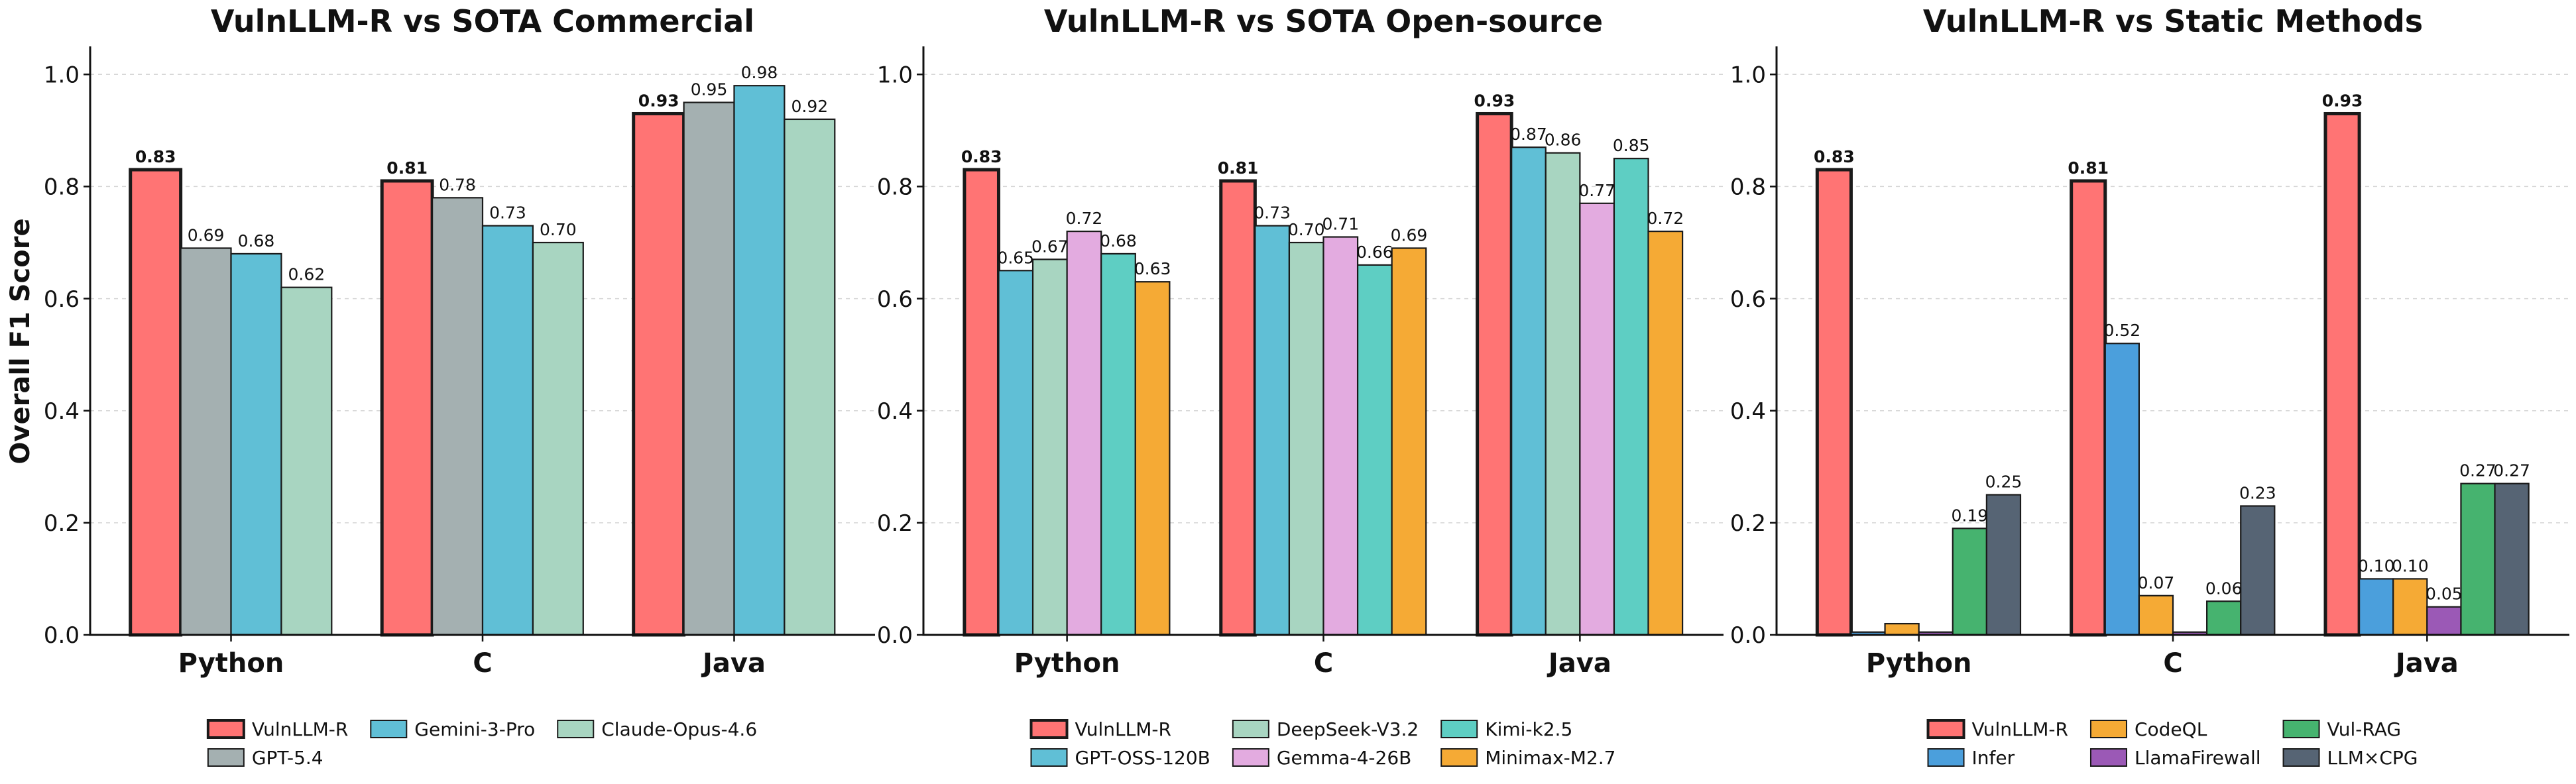  What do you see at coordinates (810, 107) in the screenshot?
I see `bar-label-claude-opus-4-6-java: 0.92` at bounding box center [810, 107].